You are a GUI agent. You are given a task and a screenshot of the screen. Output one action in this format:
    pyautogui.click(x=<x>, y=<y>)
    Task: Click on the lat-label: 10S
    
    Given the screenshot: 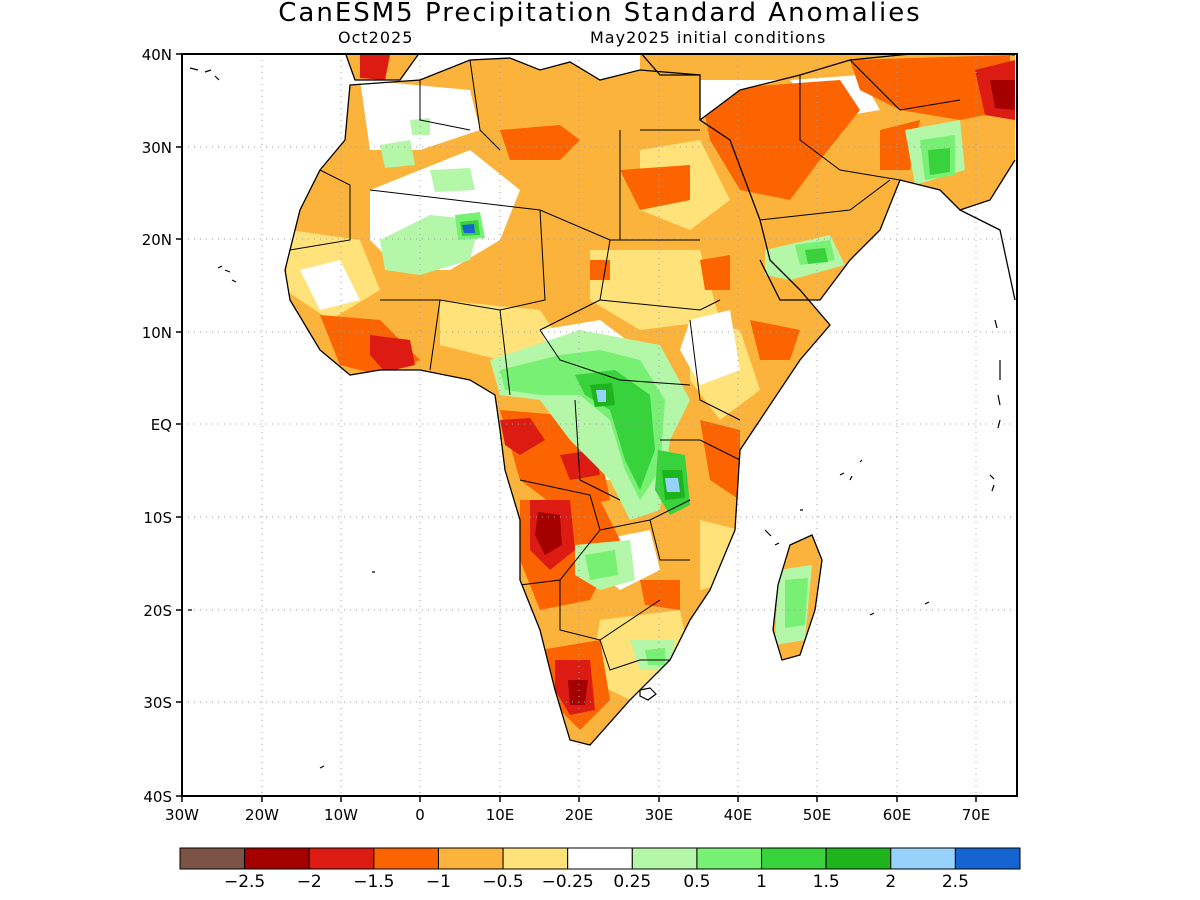 What is the action you would take?
    pyautogui.click(x=157, y=518)
    